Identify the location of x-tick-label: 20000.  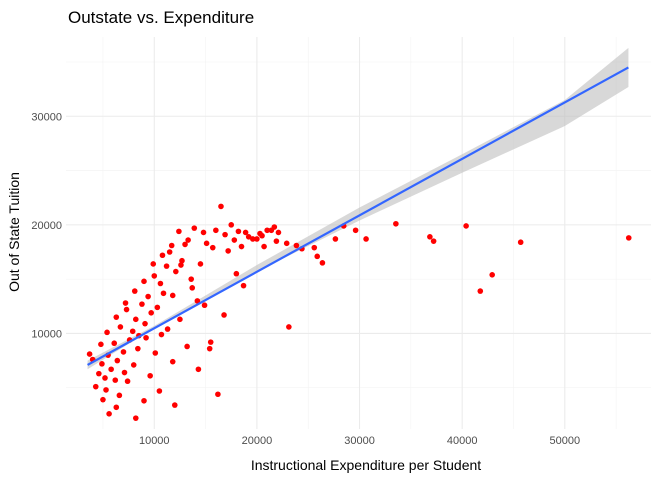
(257, 441).